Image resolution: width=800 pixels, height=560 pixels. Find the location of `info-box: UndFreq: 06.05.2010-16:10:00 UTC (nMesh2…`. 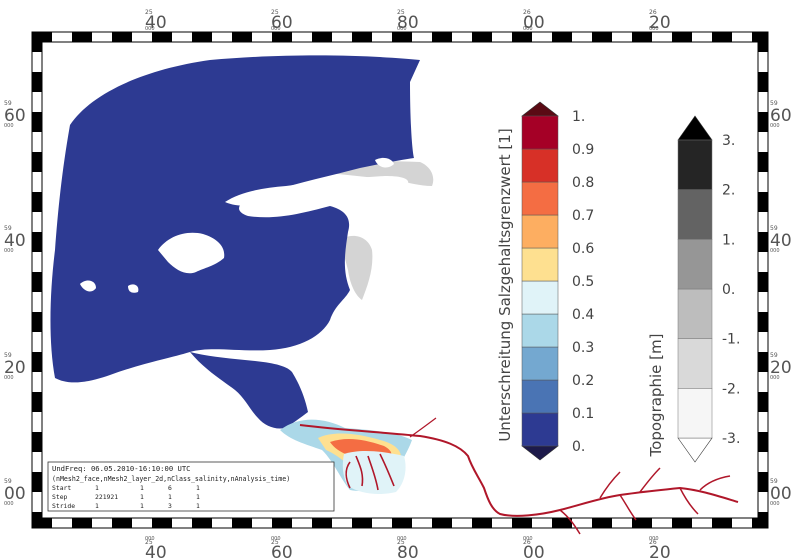

info-box: UndFreq: 06.05.2010-16:10:00 UTC (nMesh2… is located at coordinates (191, 486).